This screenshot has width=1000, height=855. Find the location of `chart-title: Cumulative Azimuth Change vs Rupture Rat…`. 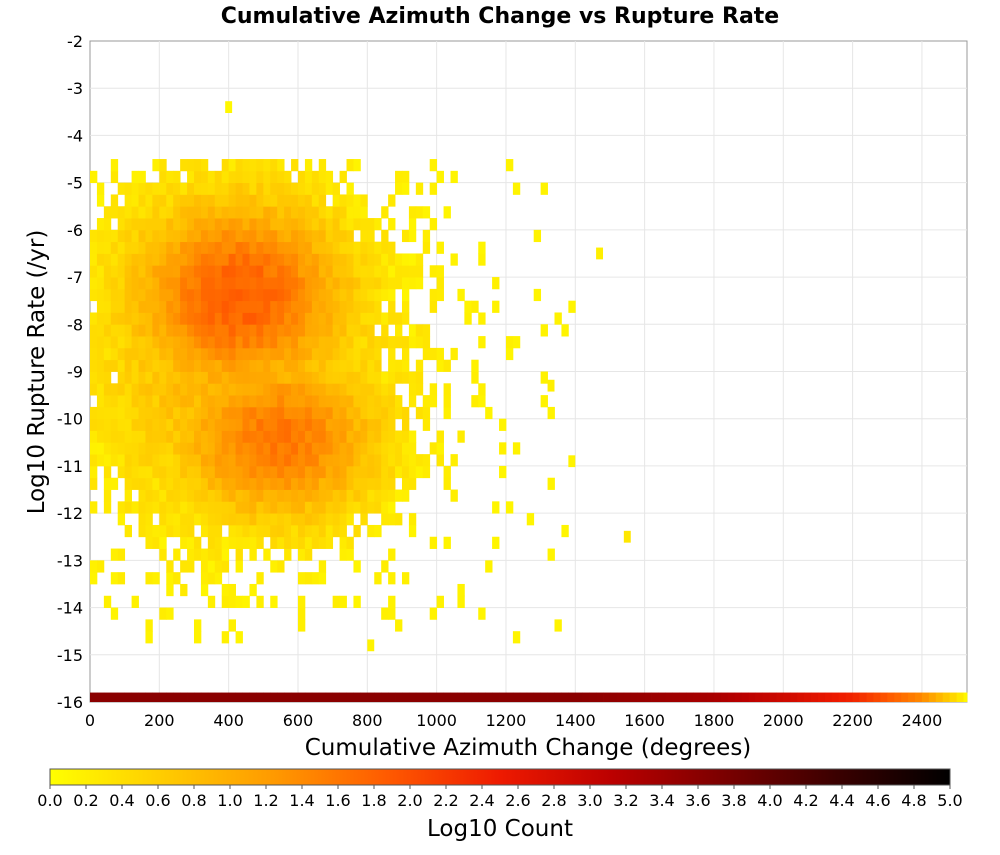

chart-title: Cumulative Azimuth Change vs Rupture Rat… is located at coordinates (500, 16).